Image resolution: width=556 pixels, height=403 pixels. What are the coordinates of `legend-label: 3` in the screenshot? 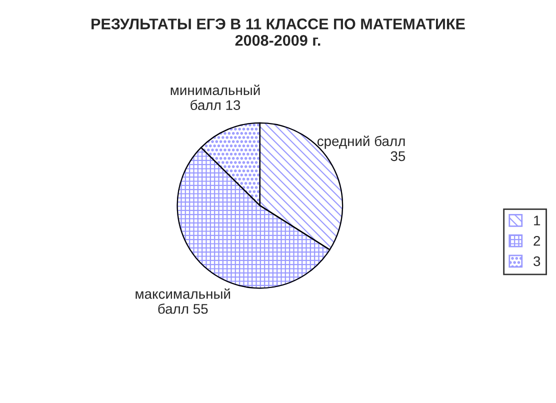 It's located at (537, 261).